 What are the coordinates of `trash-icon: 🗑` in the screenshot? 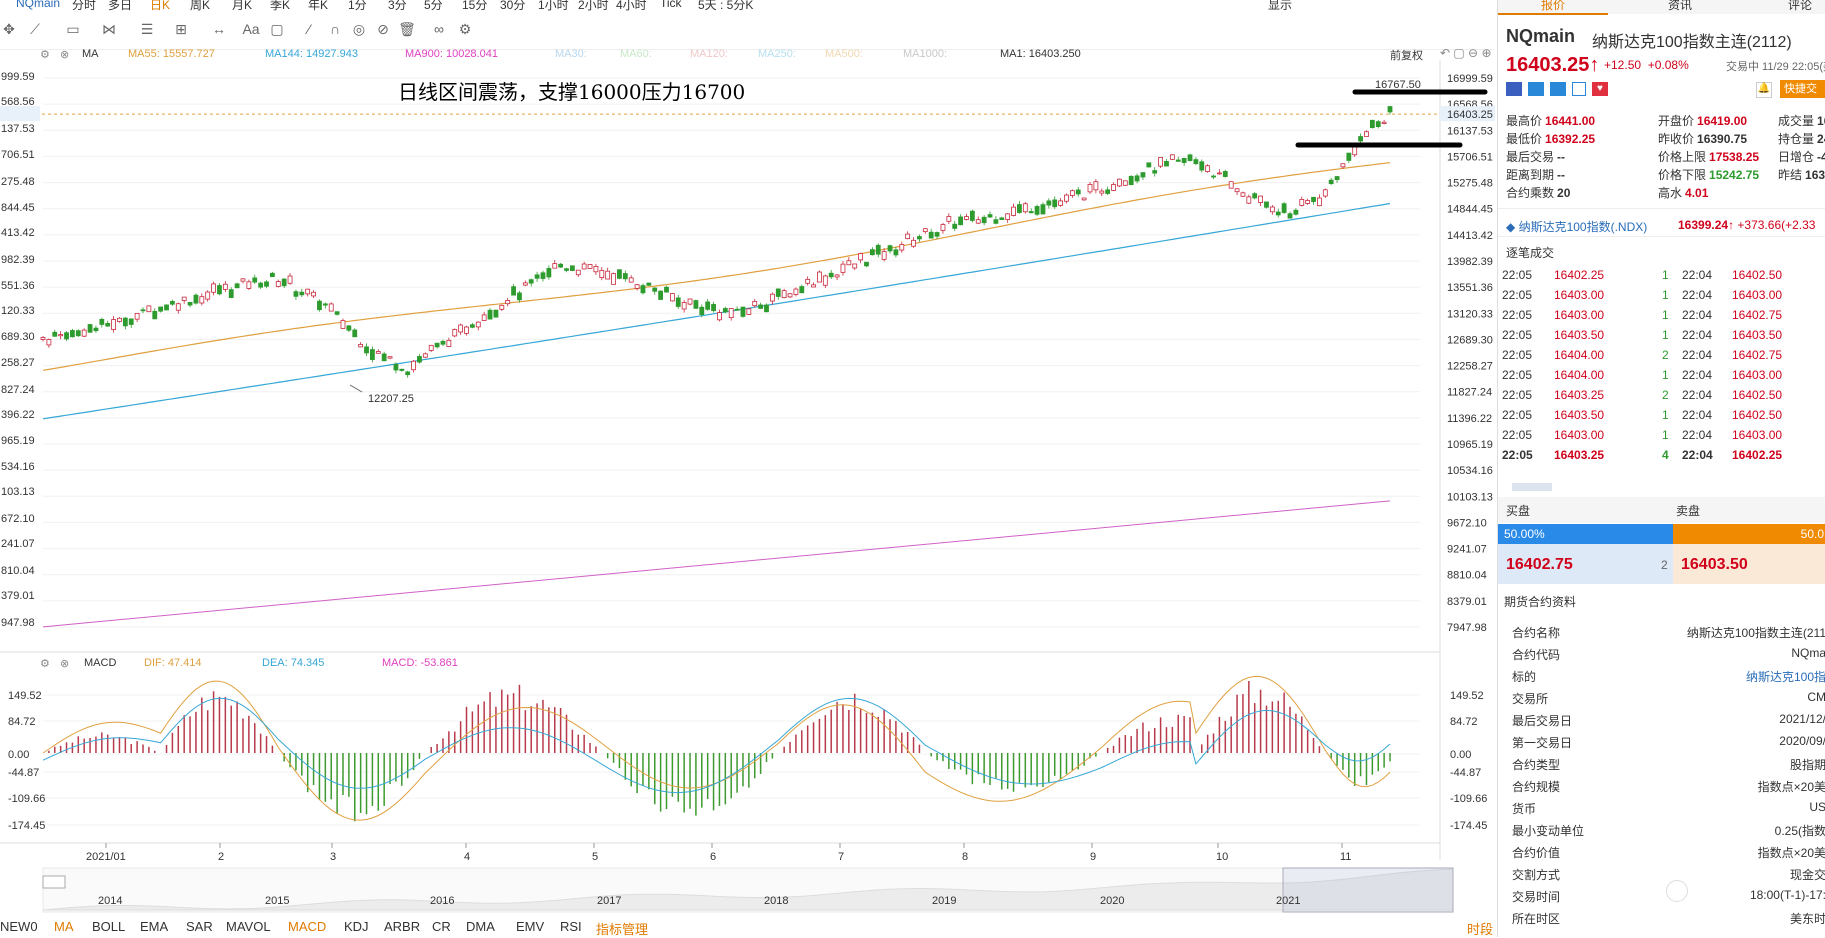 It's located at (407, 29).